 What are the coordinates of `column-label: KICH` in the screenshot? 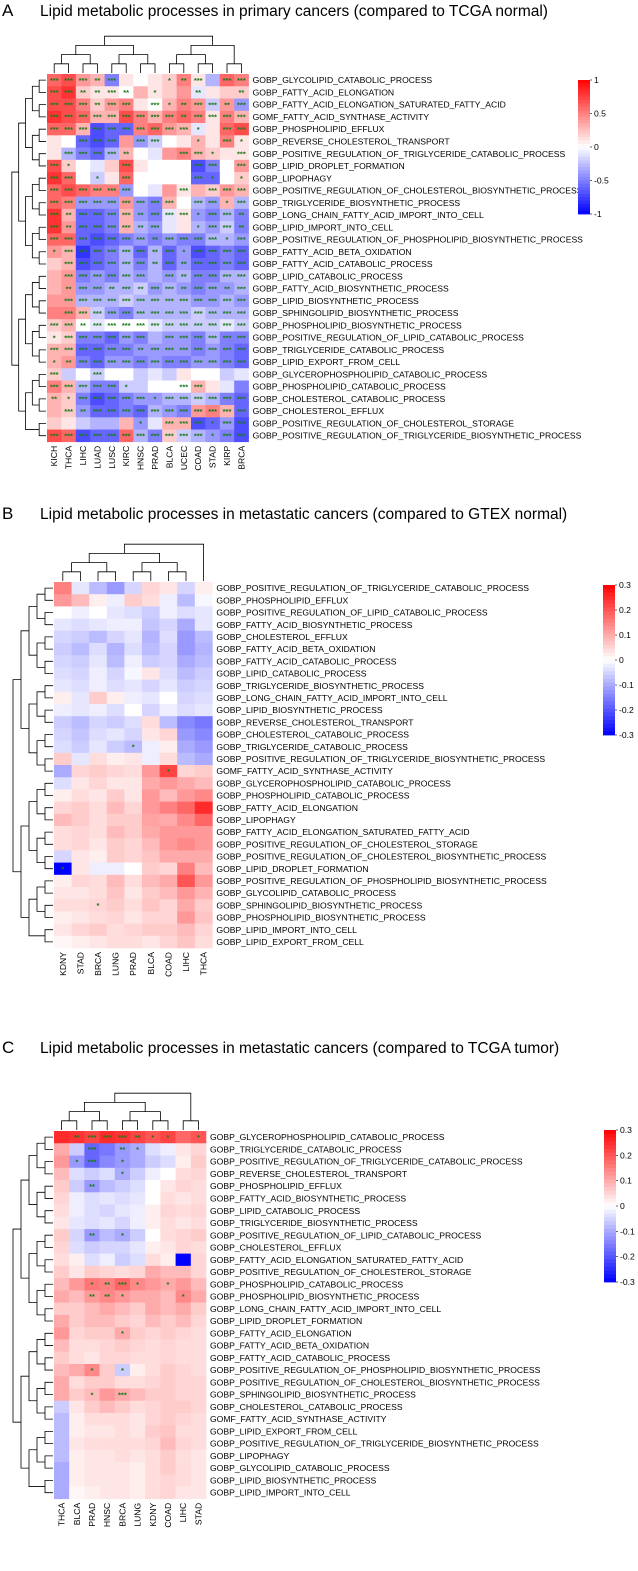 It's located at (54, 456).